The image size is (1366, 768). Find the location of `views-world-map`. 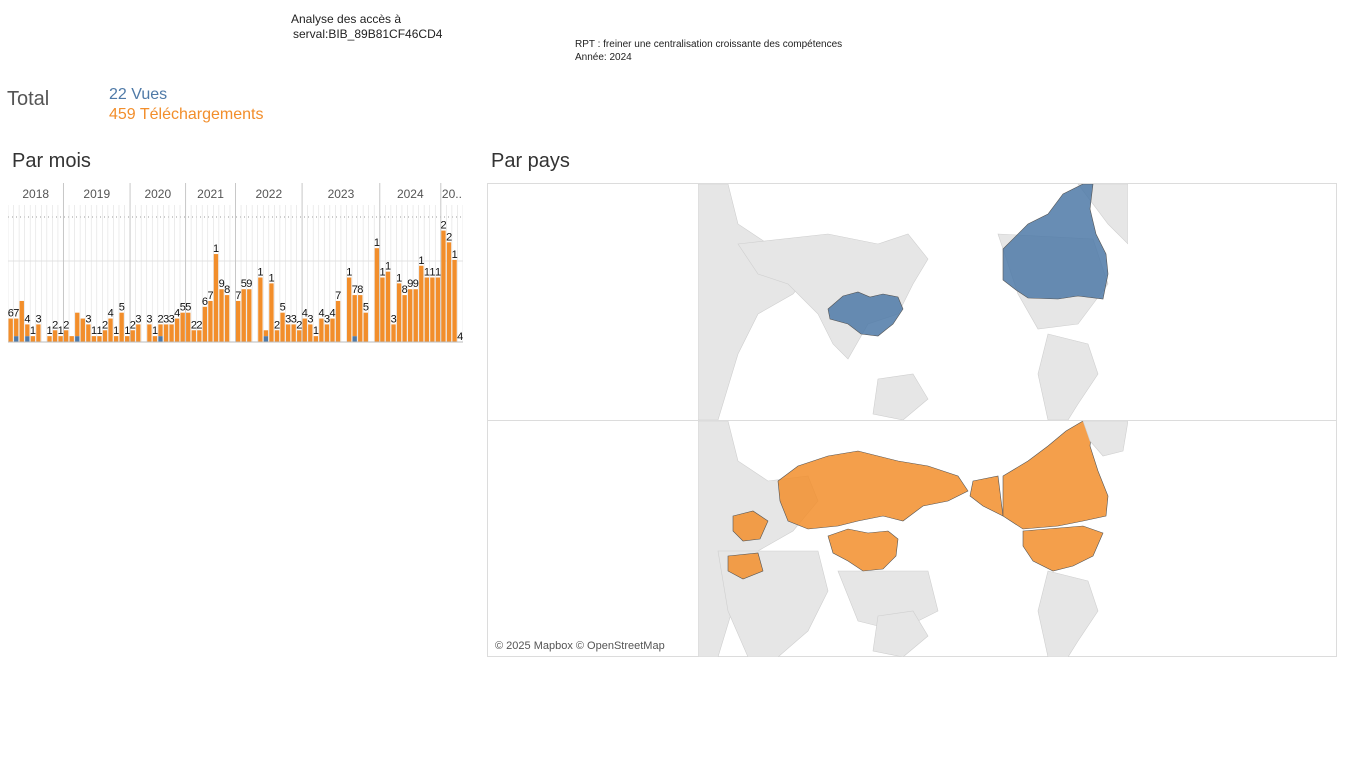

views-world-map is located at coordinates (913, 302).